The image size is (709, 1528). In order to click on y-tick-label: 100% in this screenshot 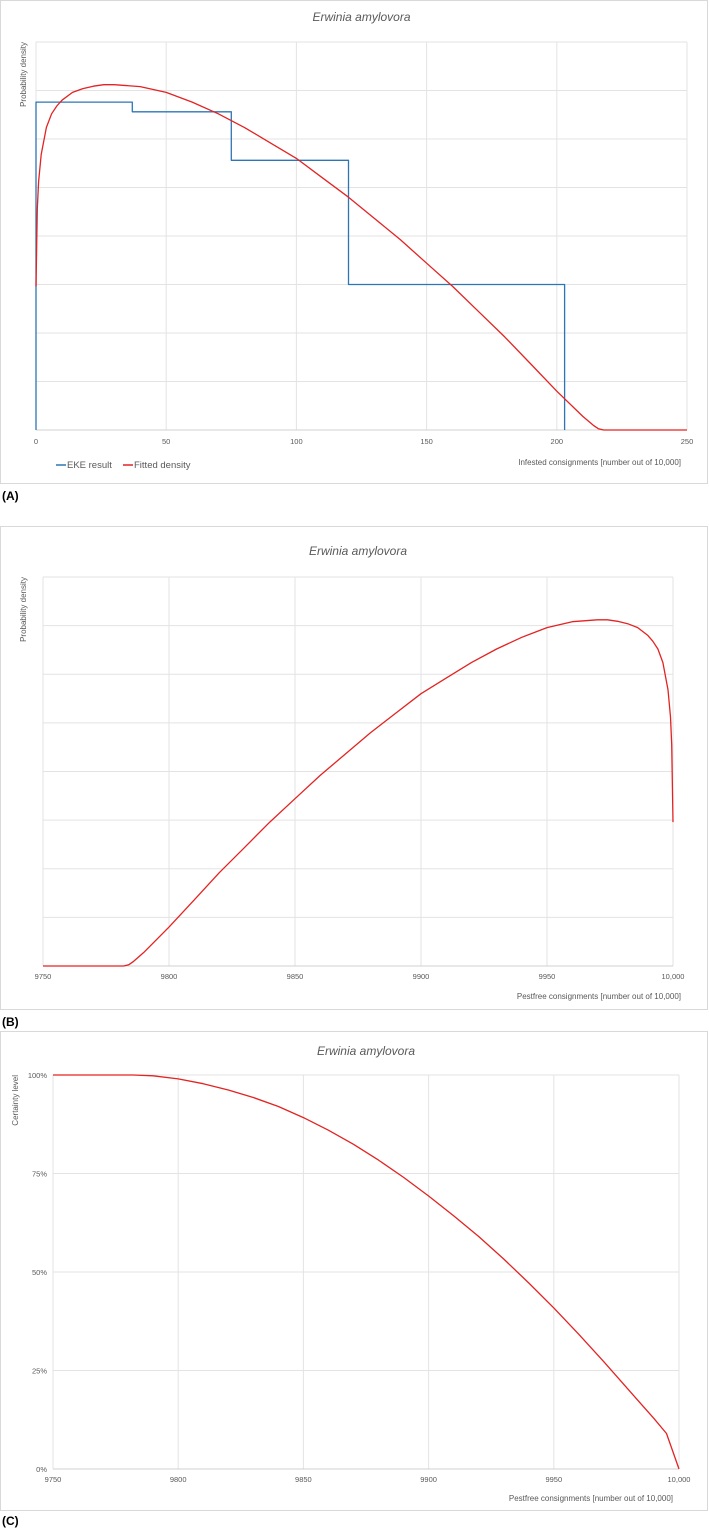, I will do `click(38, 1075)`.